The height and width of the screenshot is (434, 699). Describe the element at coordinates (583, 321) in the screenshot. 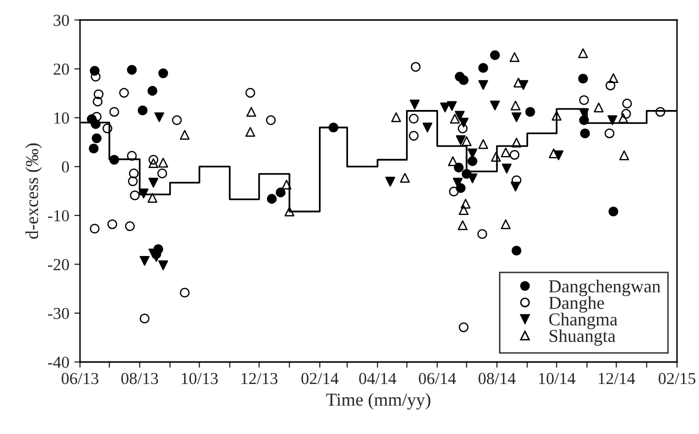

I see `legend-label: Changma` at that location.